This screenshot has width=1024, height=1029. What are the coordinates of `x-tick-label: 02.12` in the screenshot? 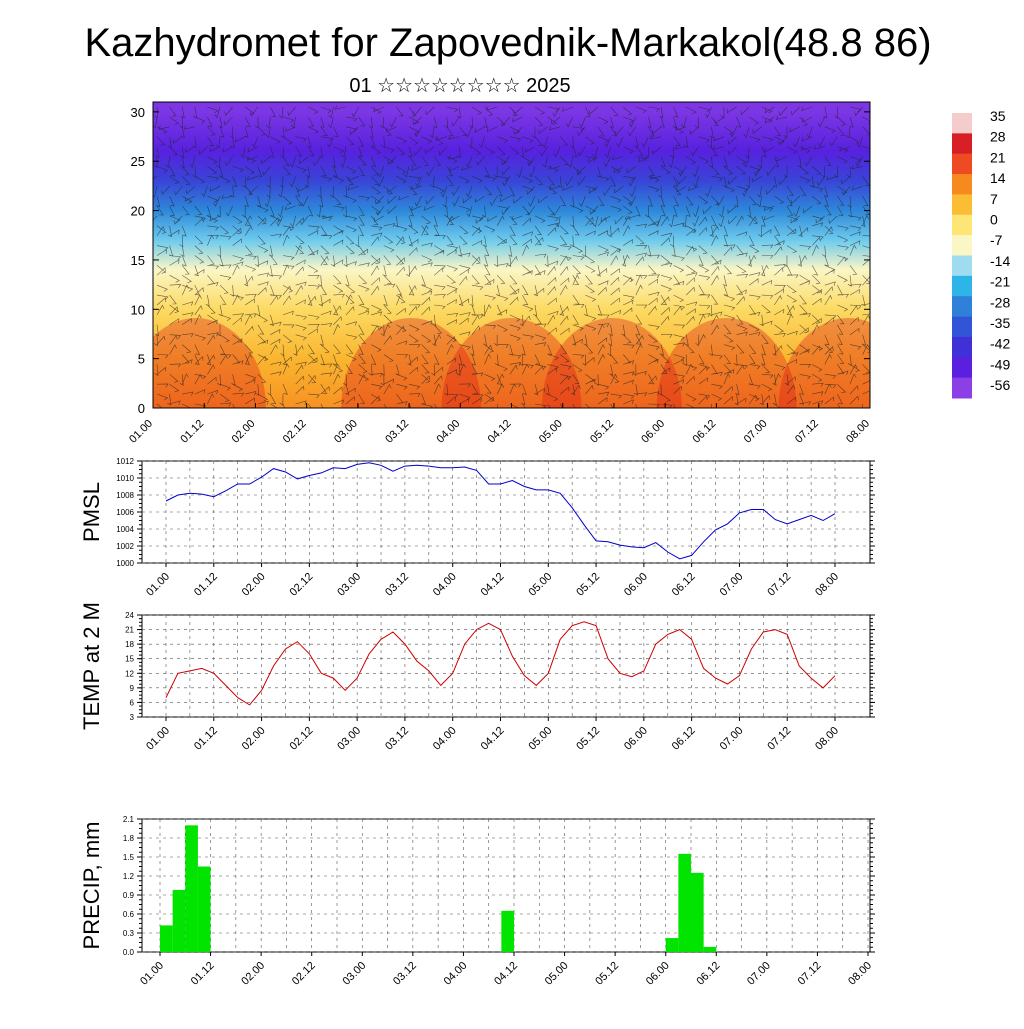 It's located at (302, 585).